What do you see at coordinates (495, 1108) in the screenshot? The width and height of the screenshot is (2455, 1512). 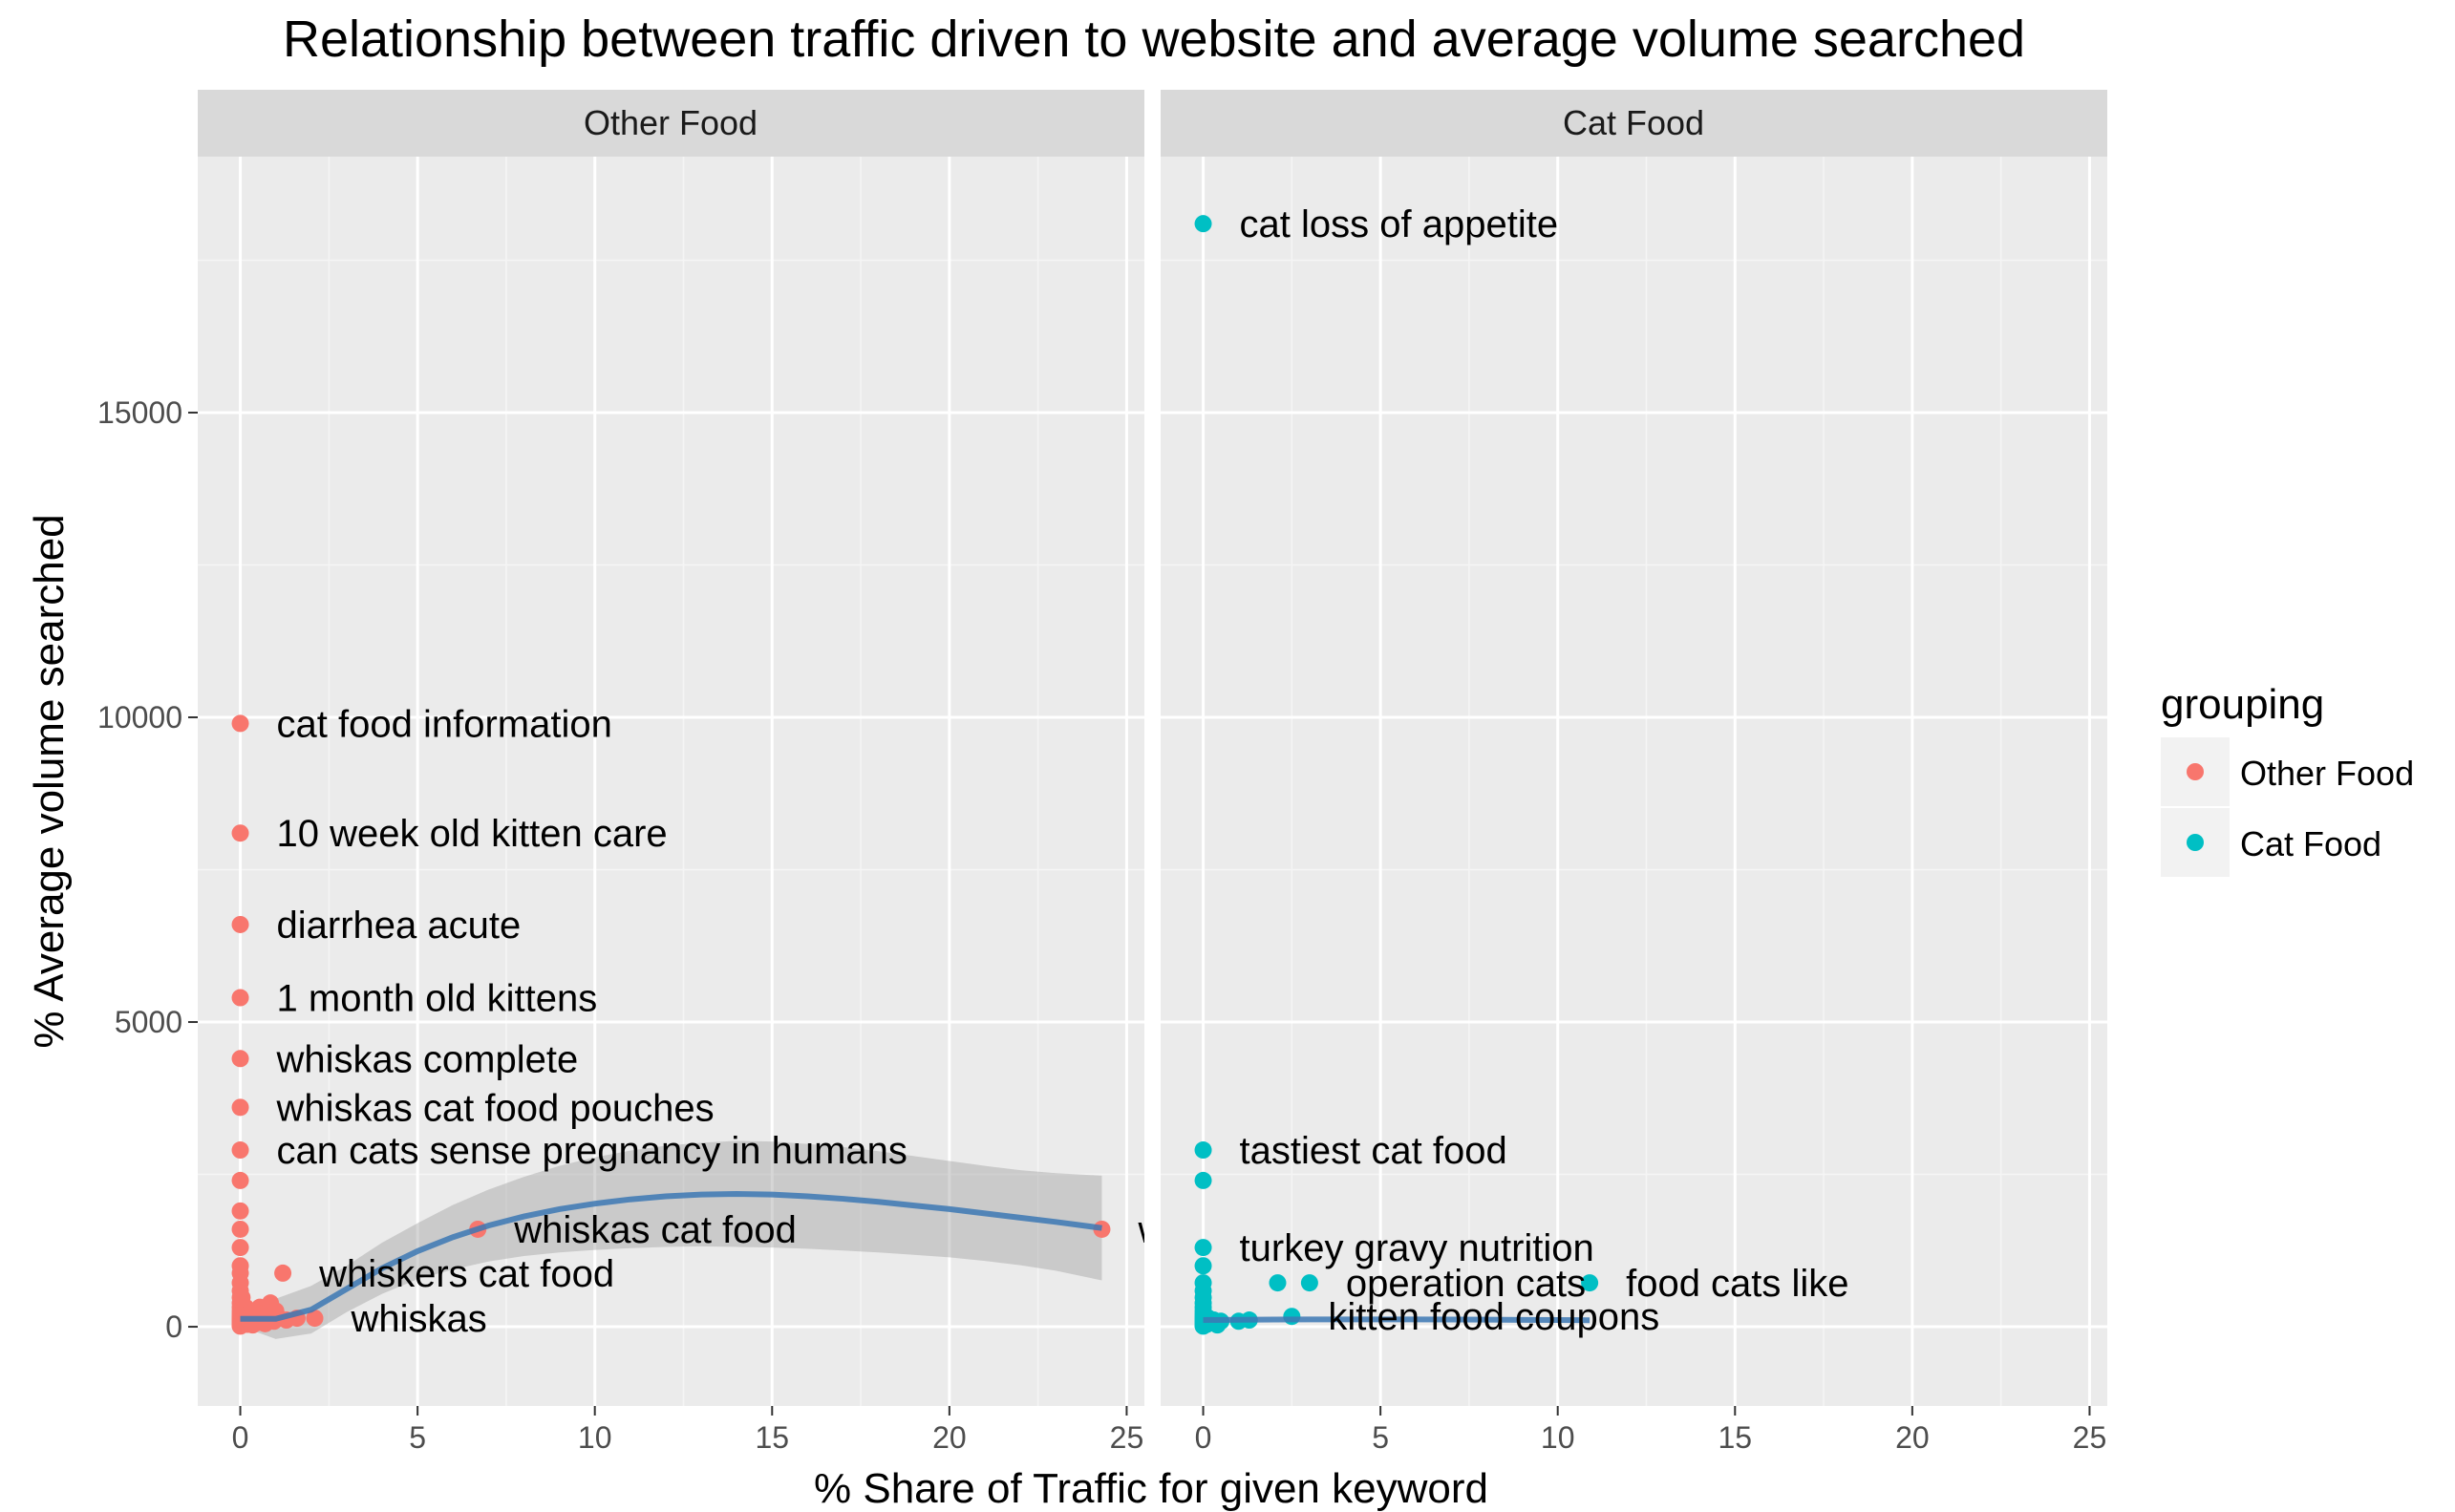 I see `point-label: whiskas cat food pouches` at bounding box center [495, 1108].